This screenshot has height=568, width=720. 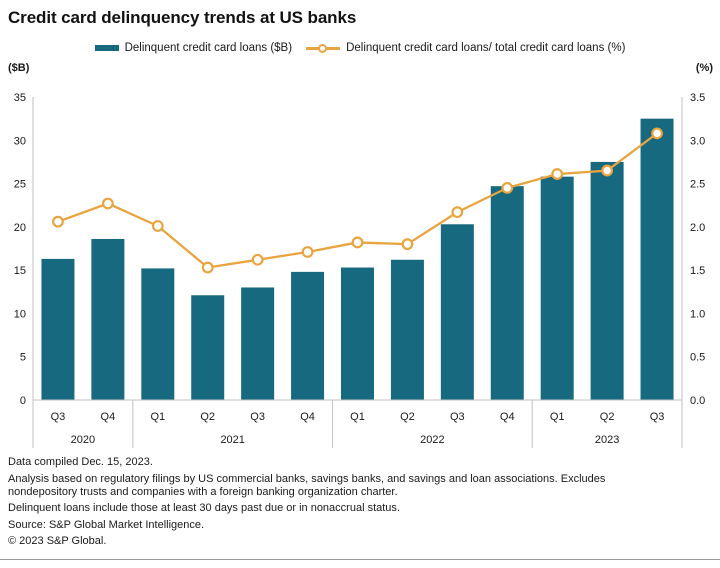 I want to click on year-label-2023: 2023, so click(x=607, y=440).